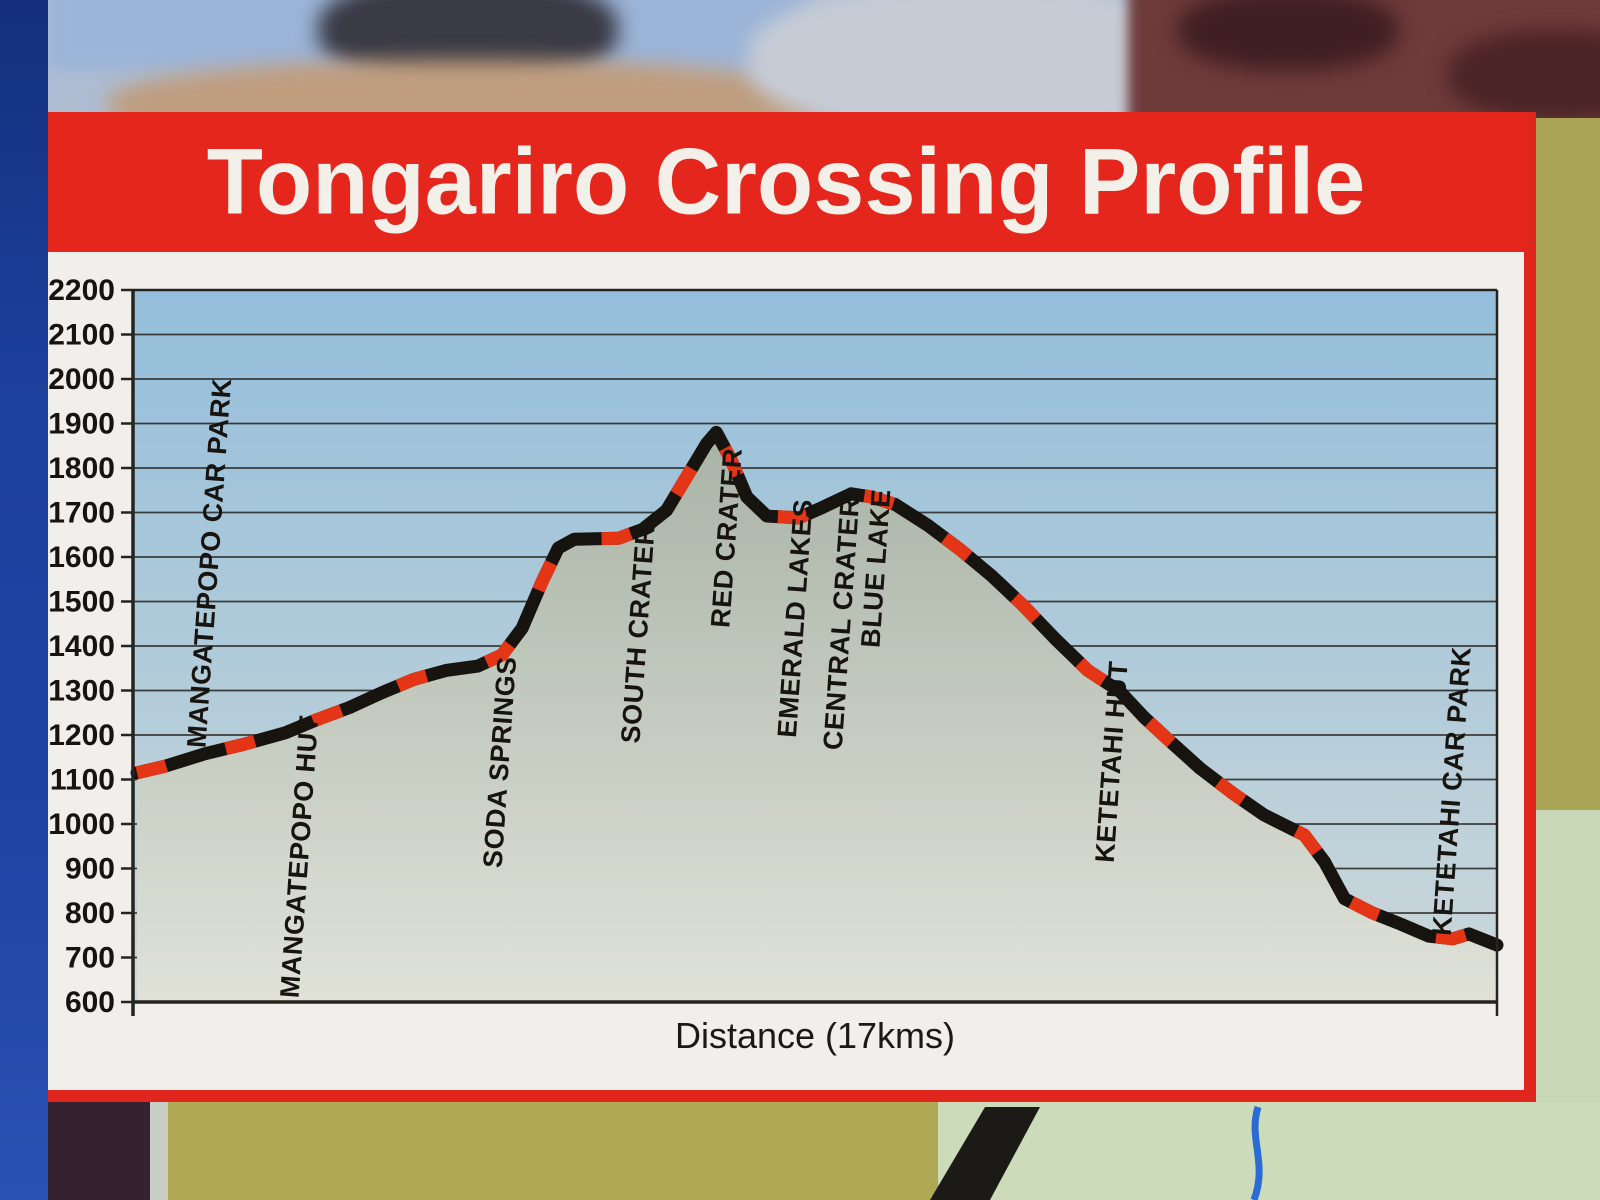  I want to click on background-photo-strip, so click(824, 59).